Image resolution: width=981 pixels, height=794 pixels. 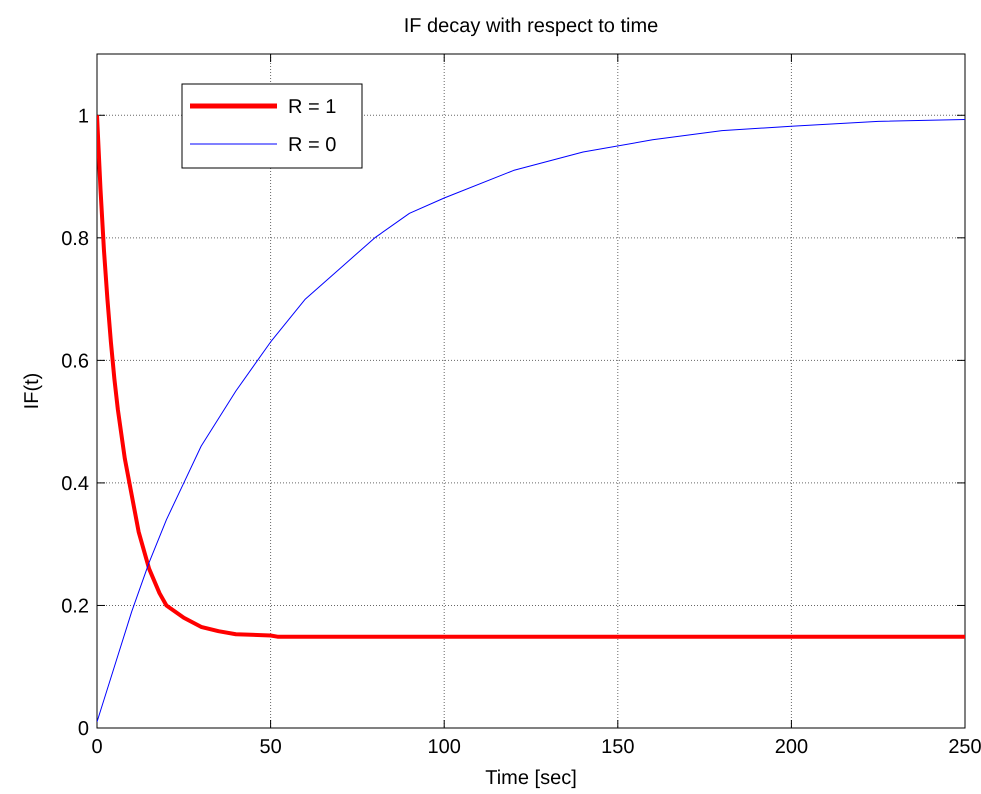 I want to click on y-tick-label: 0, so click(x=83, y=729).